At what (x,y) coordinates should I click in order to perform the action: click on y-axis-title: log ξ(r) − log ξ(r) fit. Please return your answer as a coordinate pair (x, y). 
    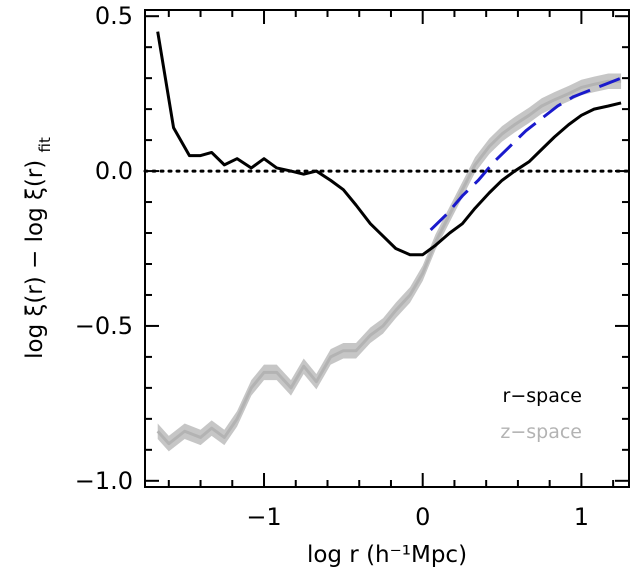
    Looking at the image, I should click on (38, 248).